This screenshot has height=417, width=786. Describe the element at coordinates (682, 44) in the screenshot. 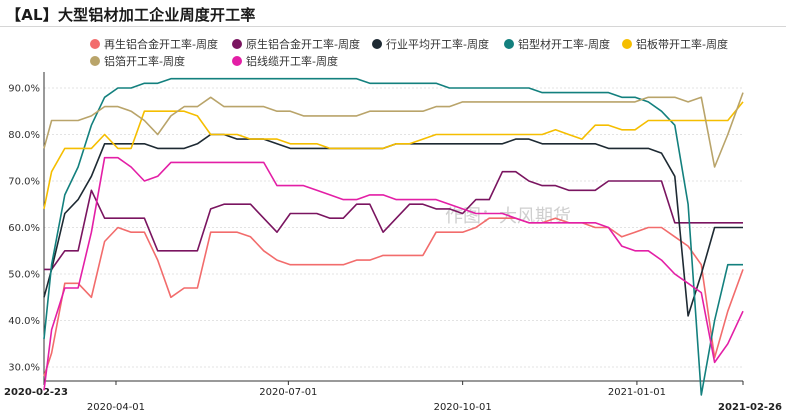

I see `legend-label-plate-strip: 铝板带开工率-周度` at that location.